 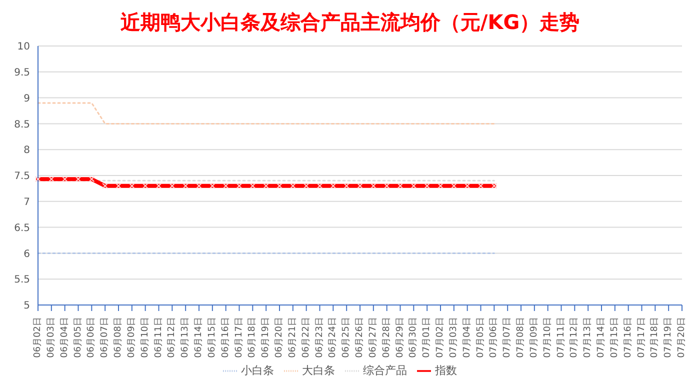 What do you see at coordinates (575, 337) in the screenshot?
I see `x-tick-label: 07月12日` at bounding box center [575, 337].